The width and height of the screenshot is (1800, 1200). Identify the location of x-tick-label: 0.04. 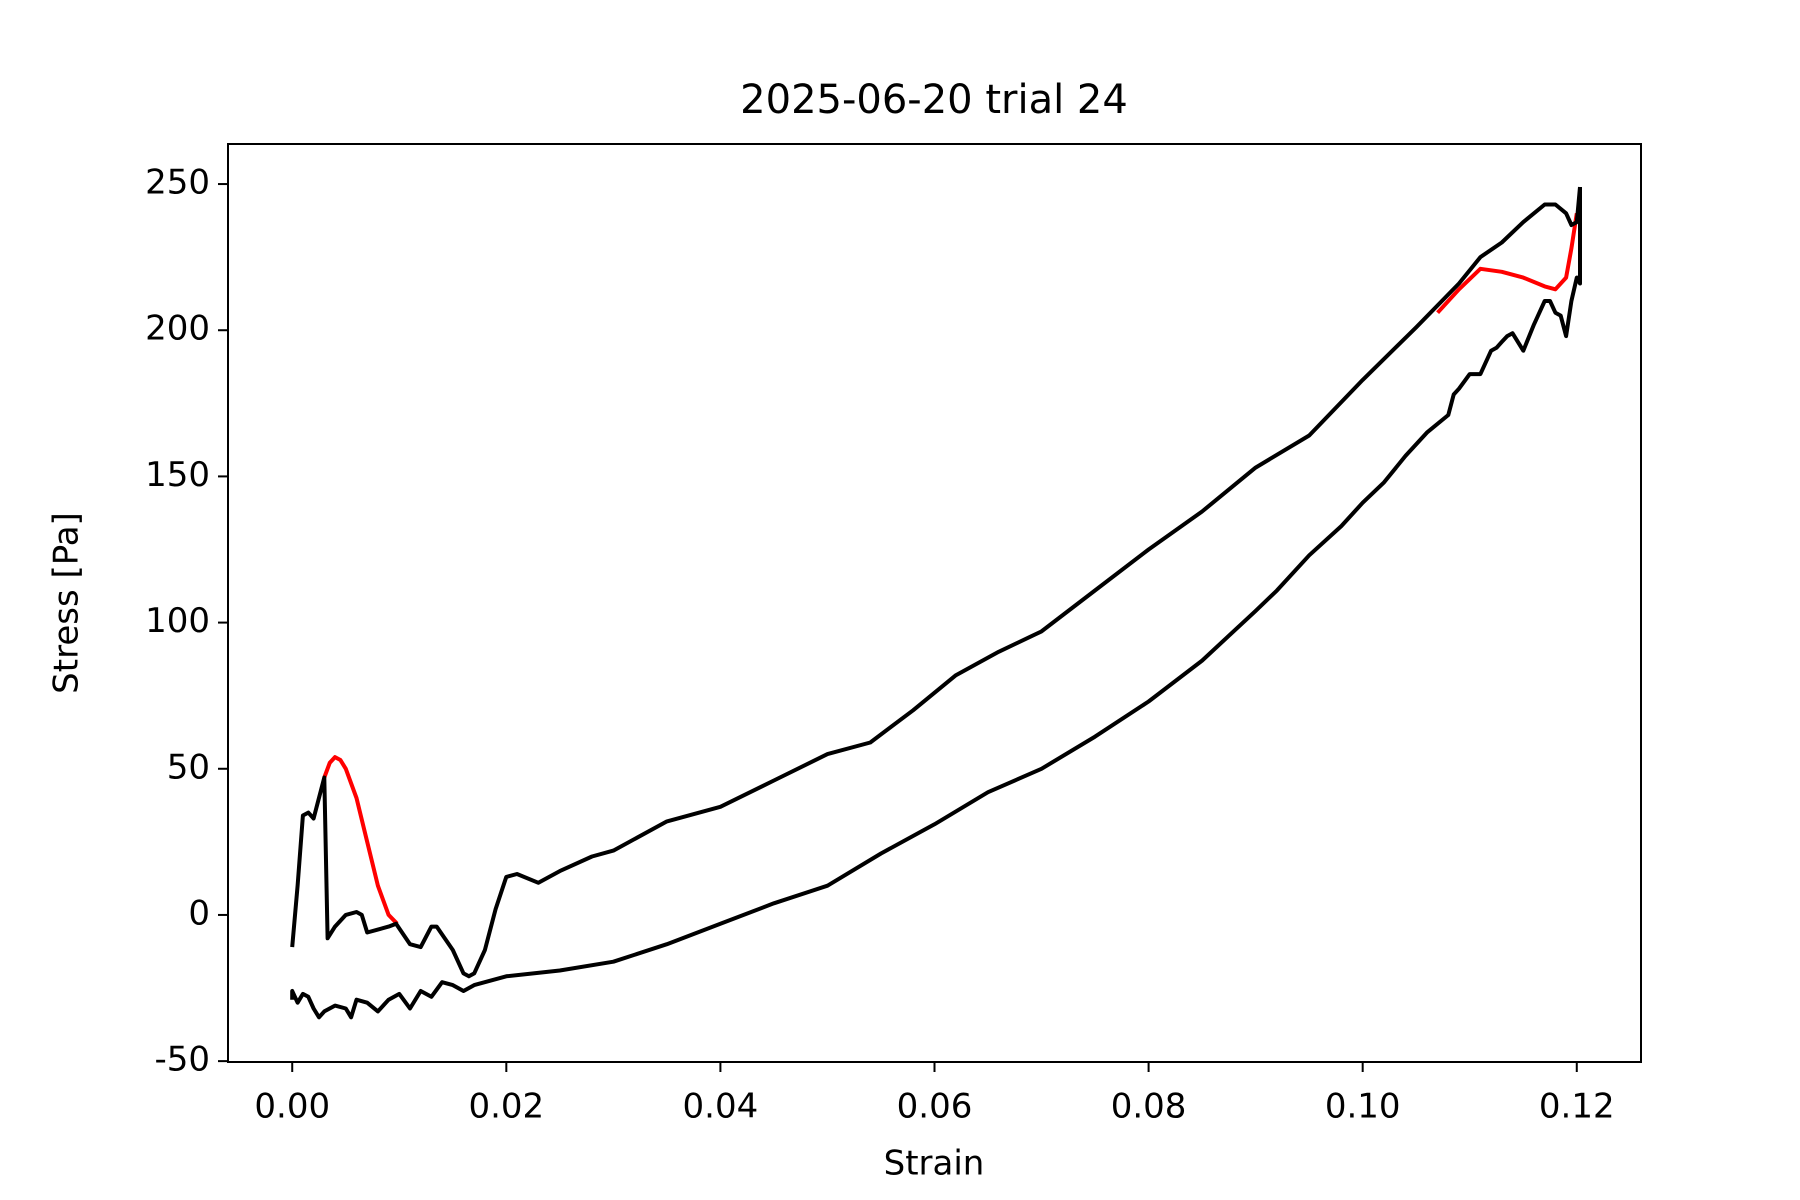
(721, 1107).